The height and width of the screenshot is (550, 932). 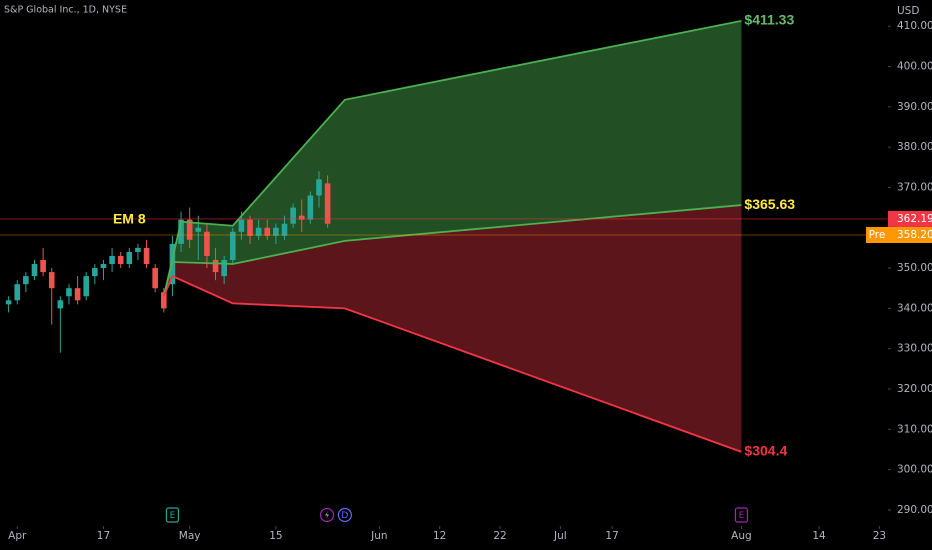 I want to click on y-tick-label: 330.00, so click(x=914, y=349).